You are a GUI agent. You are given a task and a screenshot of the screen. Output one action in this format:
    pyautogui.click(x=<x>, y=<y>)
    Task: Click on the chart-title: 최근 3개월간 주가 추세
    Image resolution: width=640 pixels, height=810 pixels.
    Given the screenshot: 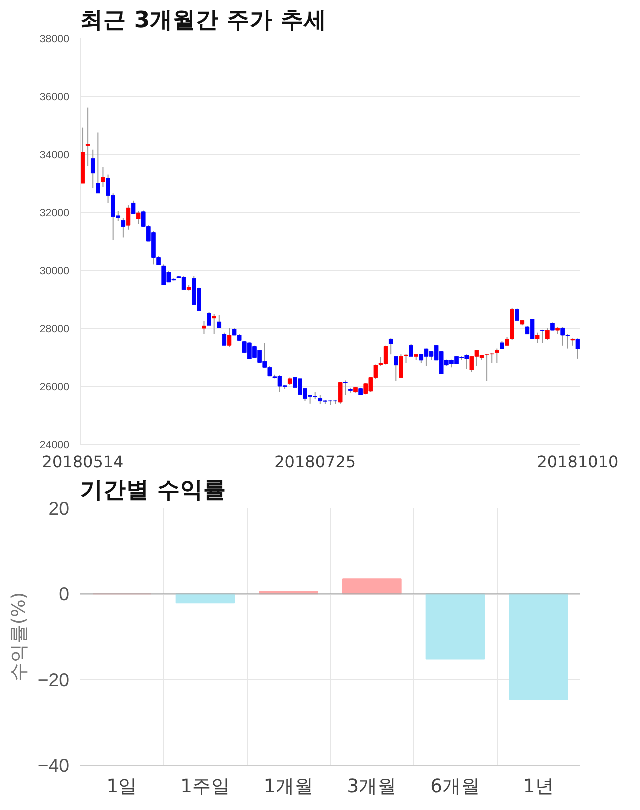 What is the action you would take?
    pyautogui.click(x=203, y=21)
    